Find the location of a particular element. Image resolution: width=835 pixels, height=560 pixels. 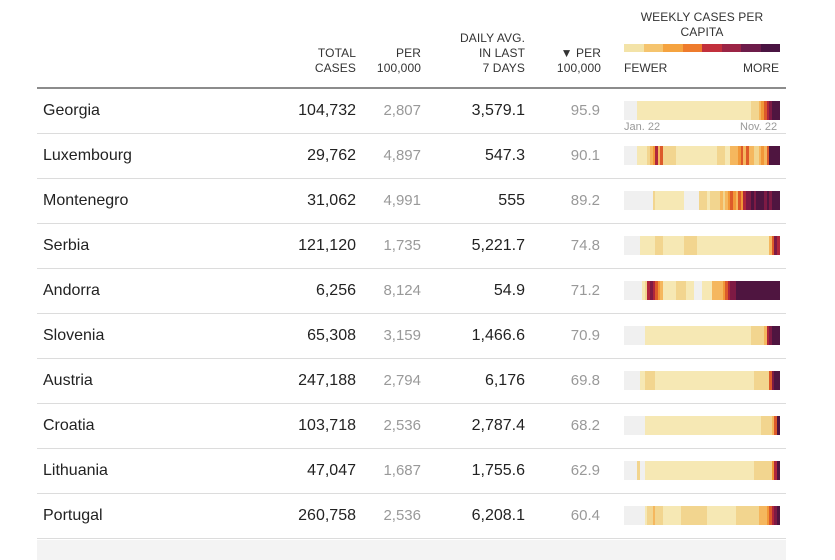

table-row: Lithuania 47,047 1,687 1,755.6 62.9 is located at coordinates (411, 471).